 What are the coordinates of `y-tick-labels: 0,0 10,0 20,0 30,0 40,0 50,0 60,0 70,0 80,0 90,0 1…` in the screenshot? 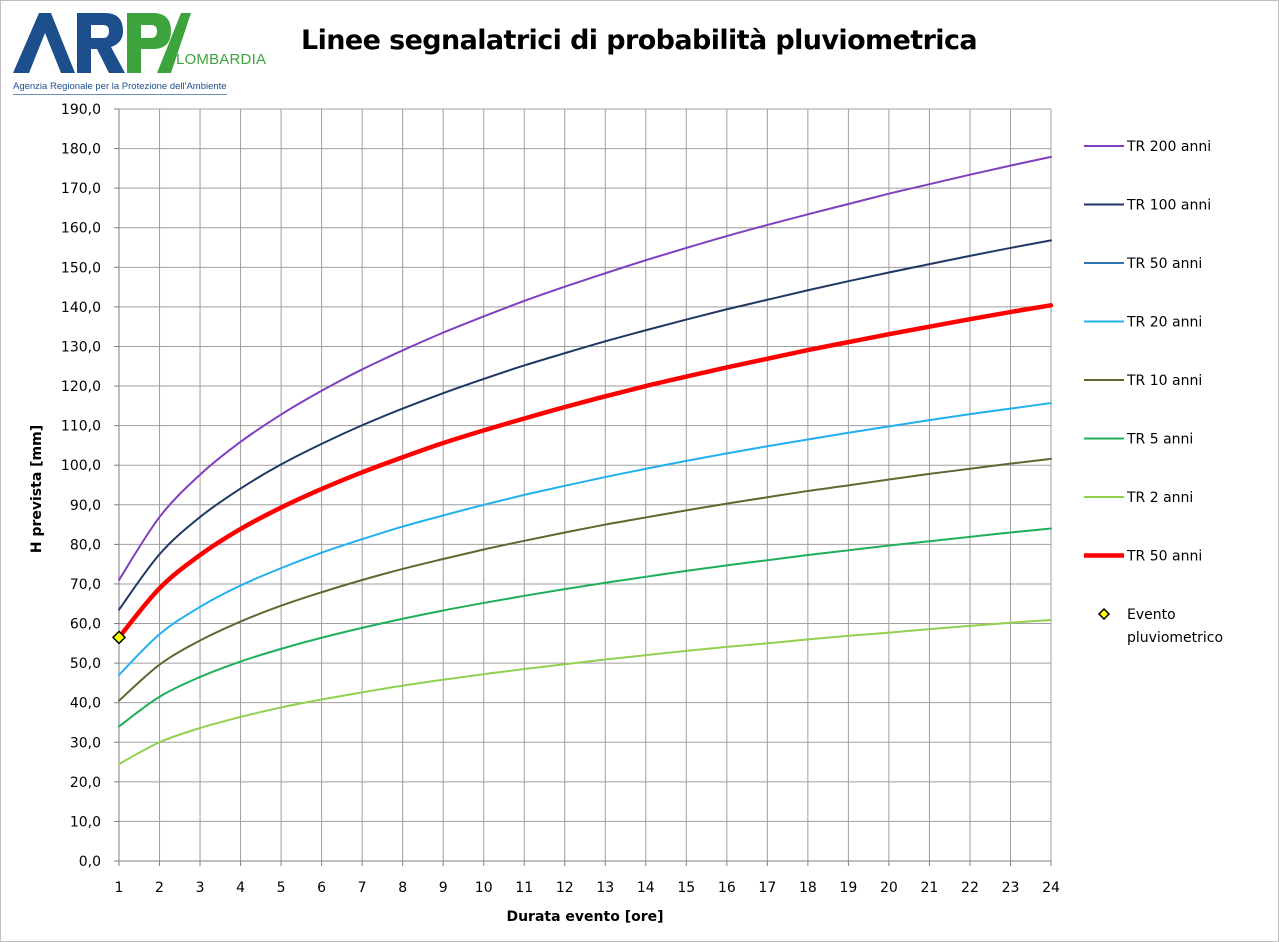 It's located at (81, 486).